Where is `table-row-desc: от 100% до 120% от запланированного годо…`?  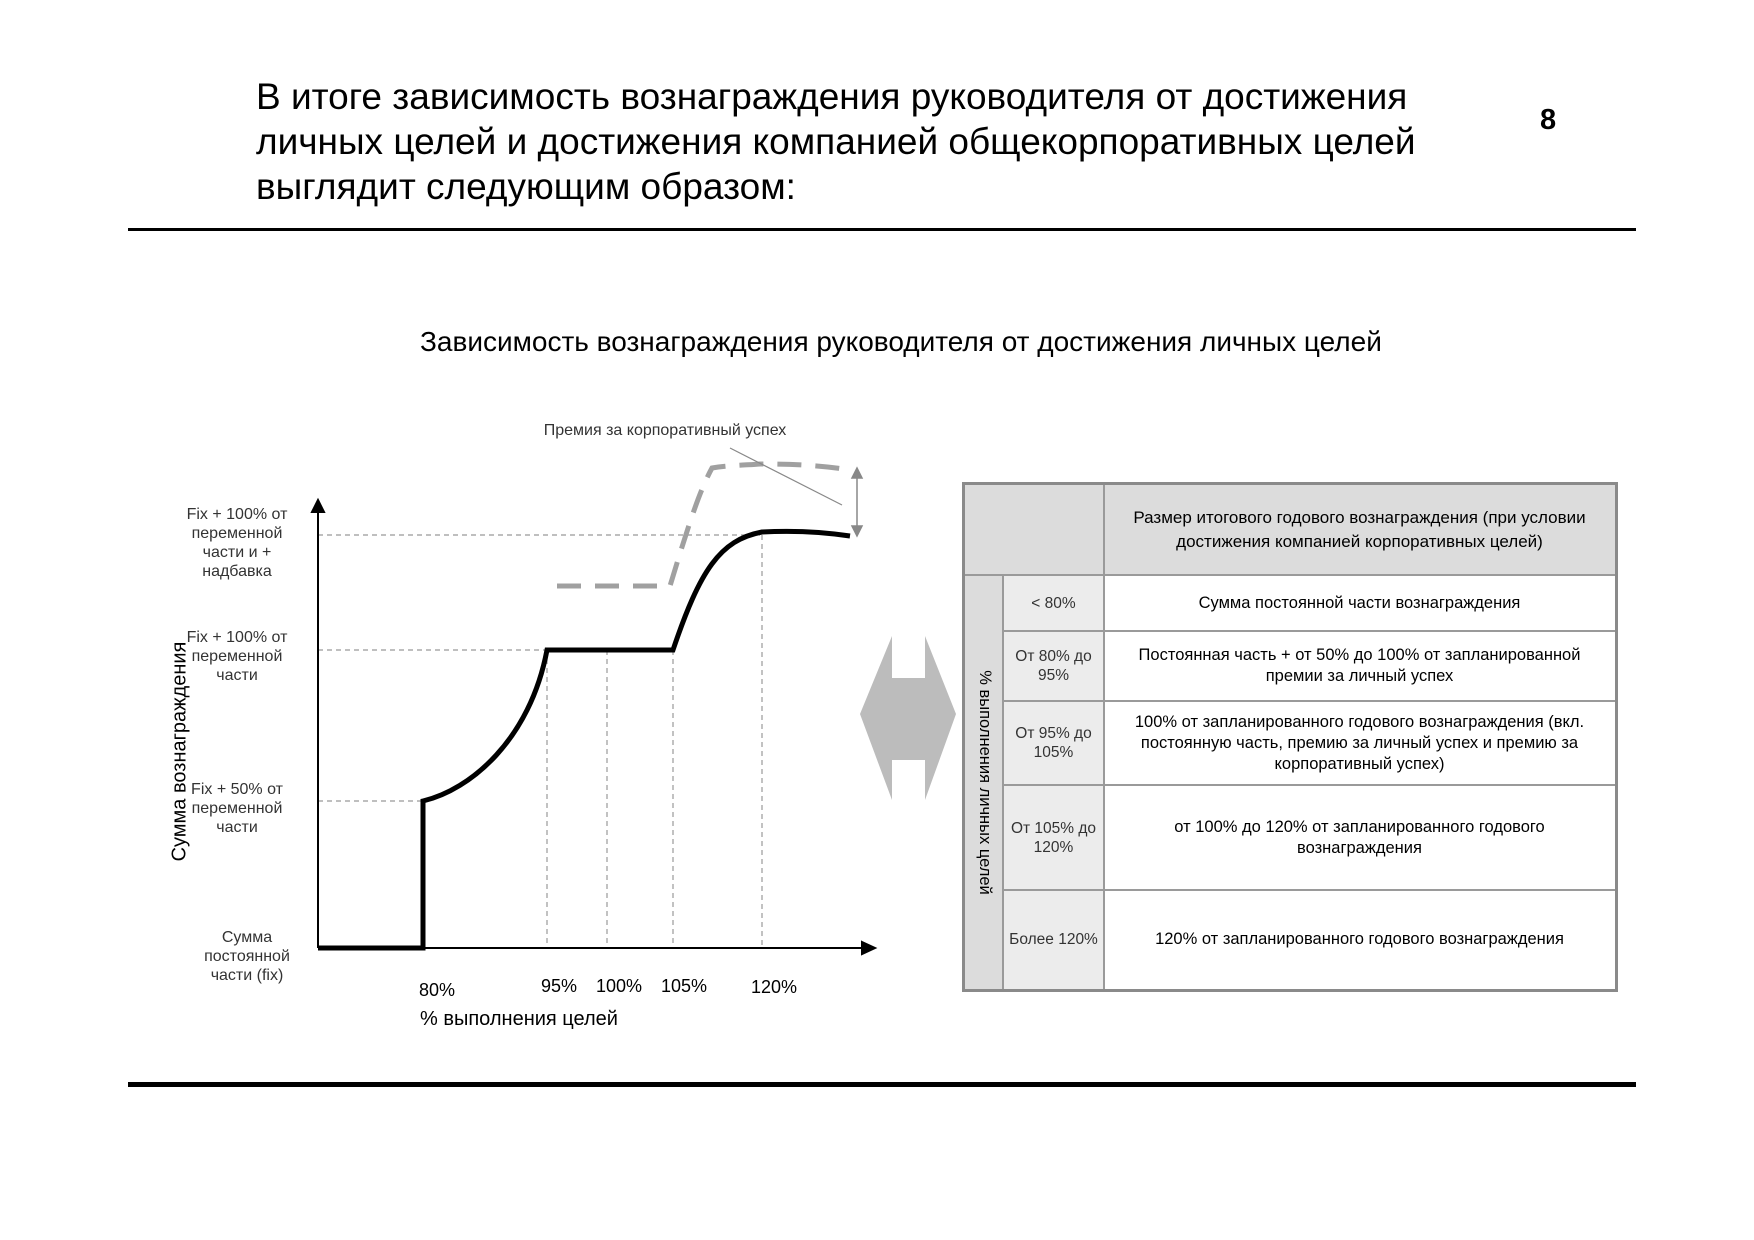
table-row-desc: от 100% до 120% от запланированного годо… is located at coordinates (1359, 837).